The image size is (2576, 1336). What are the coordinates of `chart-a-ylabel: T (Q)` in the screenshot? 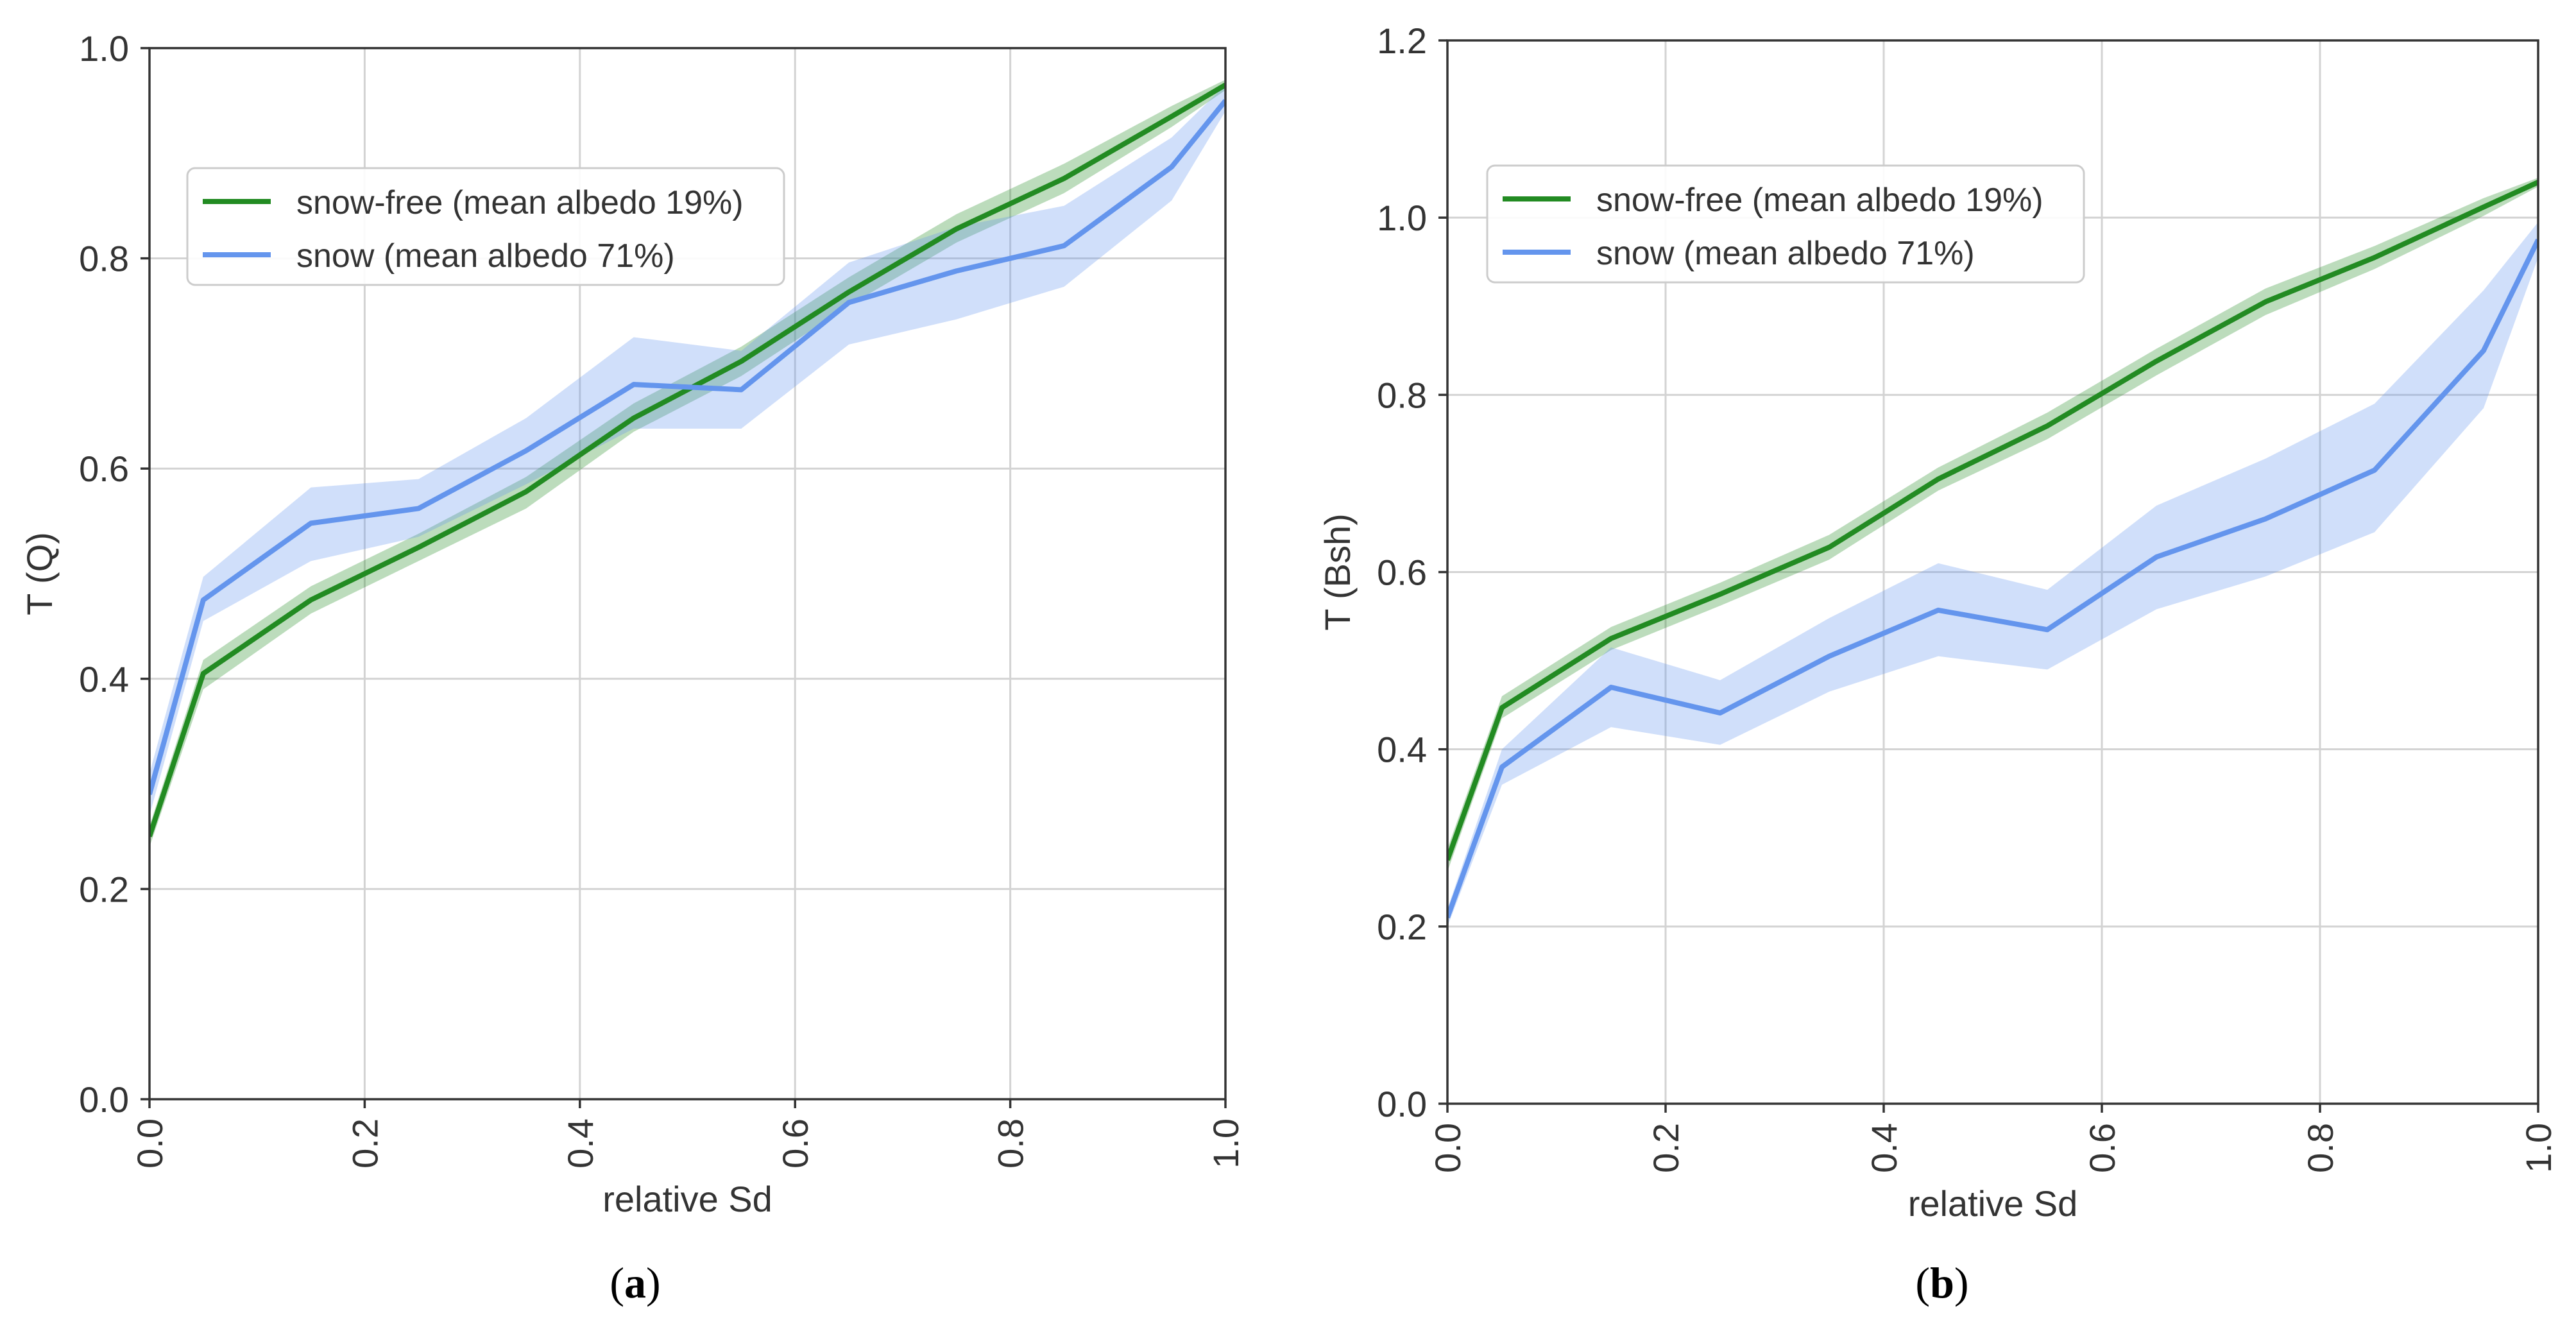 It's located at (39, 573).